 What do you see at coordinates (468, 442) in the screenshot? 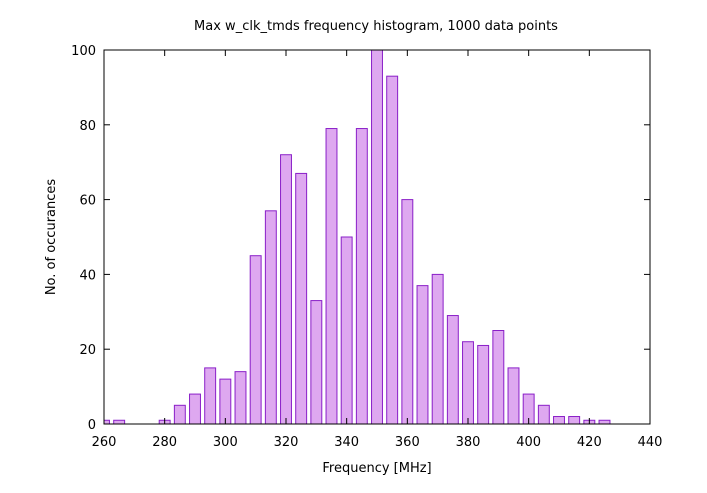
I see `x-tick-label: 380` at bounding box center [468, 442].